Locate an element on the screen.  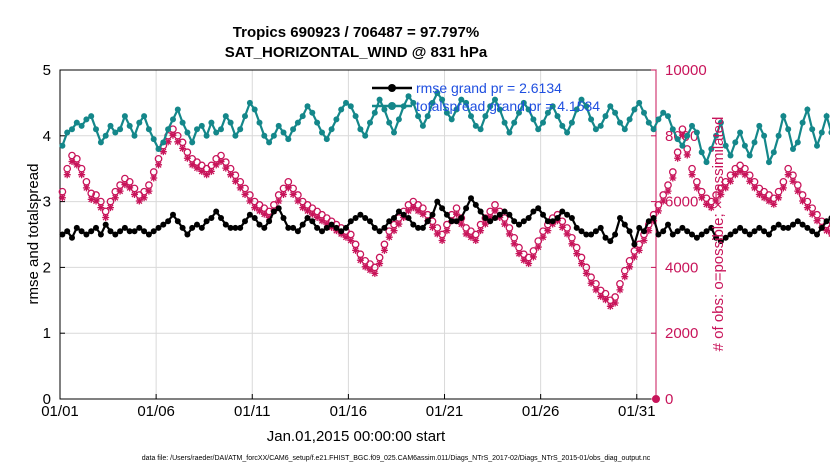
legend-rmse-marker is located at coordinates (392, 88).